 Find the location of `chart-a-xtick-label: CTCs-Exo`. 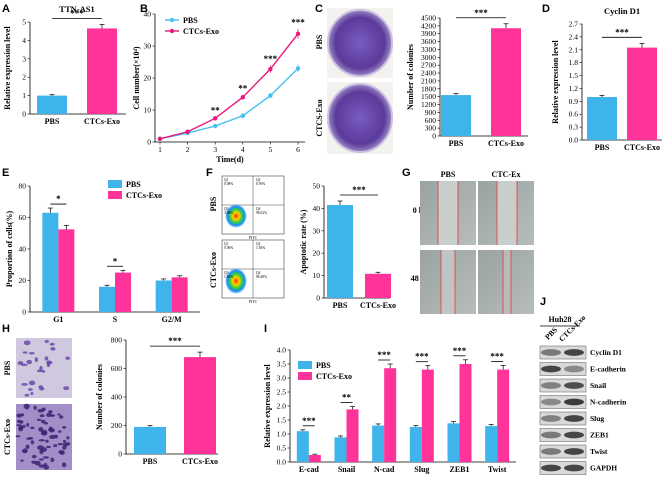

chart-a-xtick-label: CTCs-Exo is located at coordinates (102, 121).